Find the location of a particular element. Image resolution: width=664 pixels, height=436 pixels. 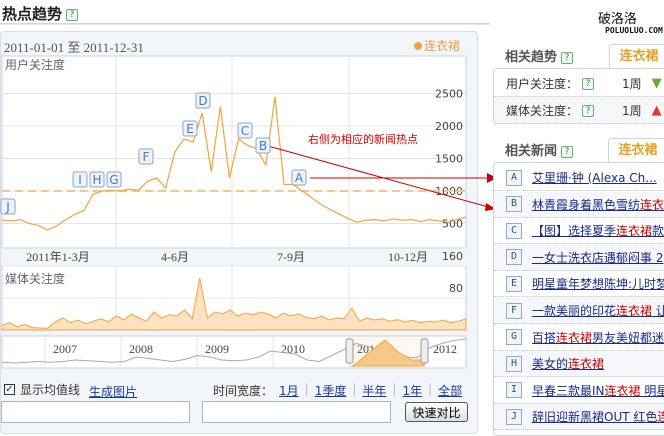

tab-related-trend-keyword: 连衣裙 is located at coordinates (636, 56).